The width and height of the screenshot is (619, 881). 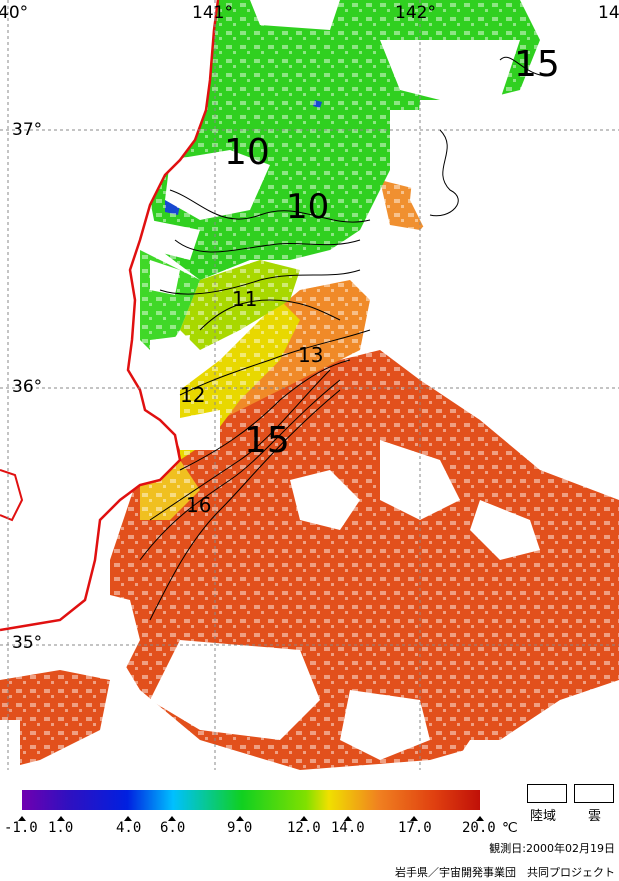 I want to click on color-scale-bar, so click(x=251, y=800).